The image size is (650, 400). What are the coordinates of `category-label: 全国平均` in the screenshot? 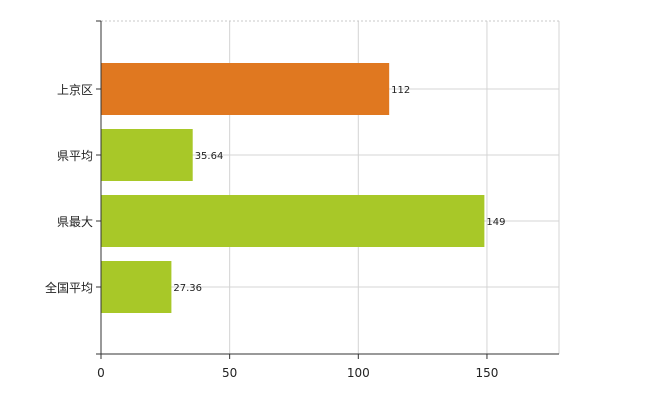 It's located at (69, 287).